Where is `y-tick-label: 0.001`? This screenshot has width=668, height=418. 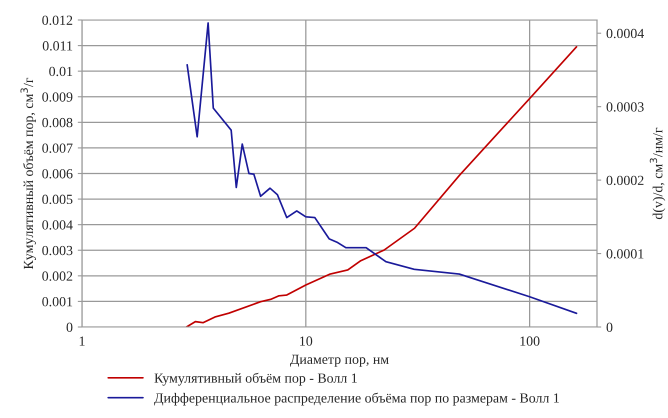
y-tick-label: 0.001 is located at coordinates (57, 301).